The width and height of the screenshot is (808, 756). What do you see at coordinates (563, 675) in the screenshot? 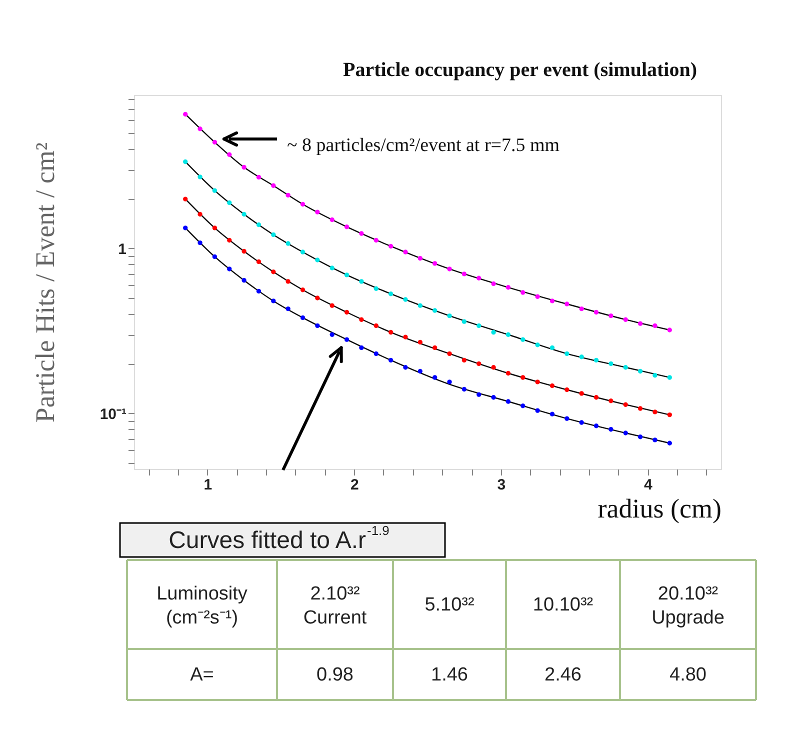
I see `text: 2.46` at bounding box center [563, 675].